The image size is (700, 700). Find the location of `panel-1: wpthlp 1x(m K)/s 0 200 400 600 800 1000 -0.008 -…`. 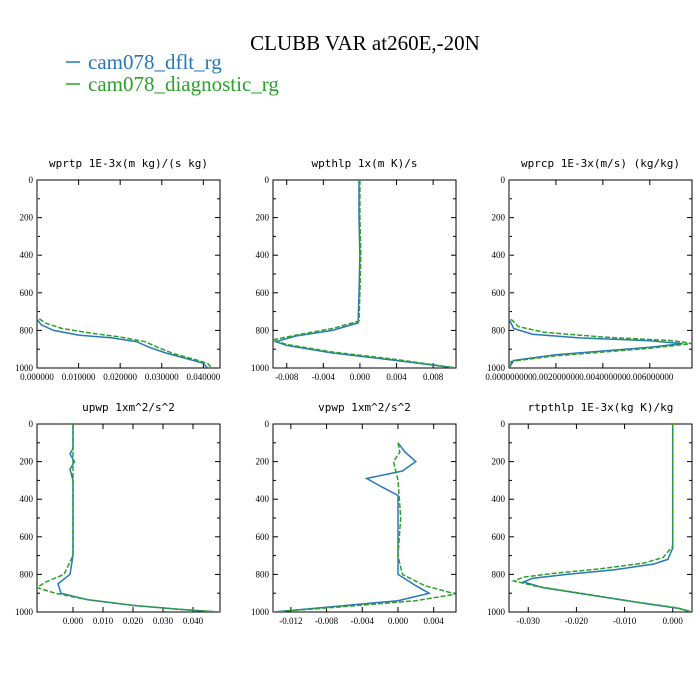

panel-1: wpthlp 1x(m K)/s 0 200 400 600 800 1000 -0.008 -… is located at coordinates (354, 269).